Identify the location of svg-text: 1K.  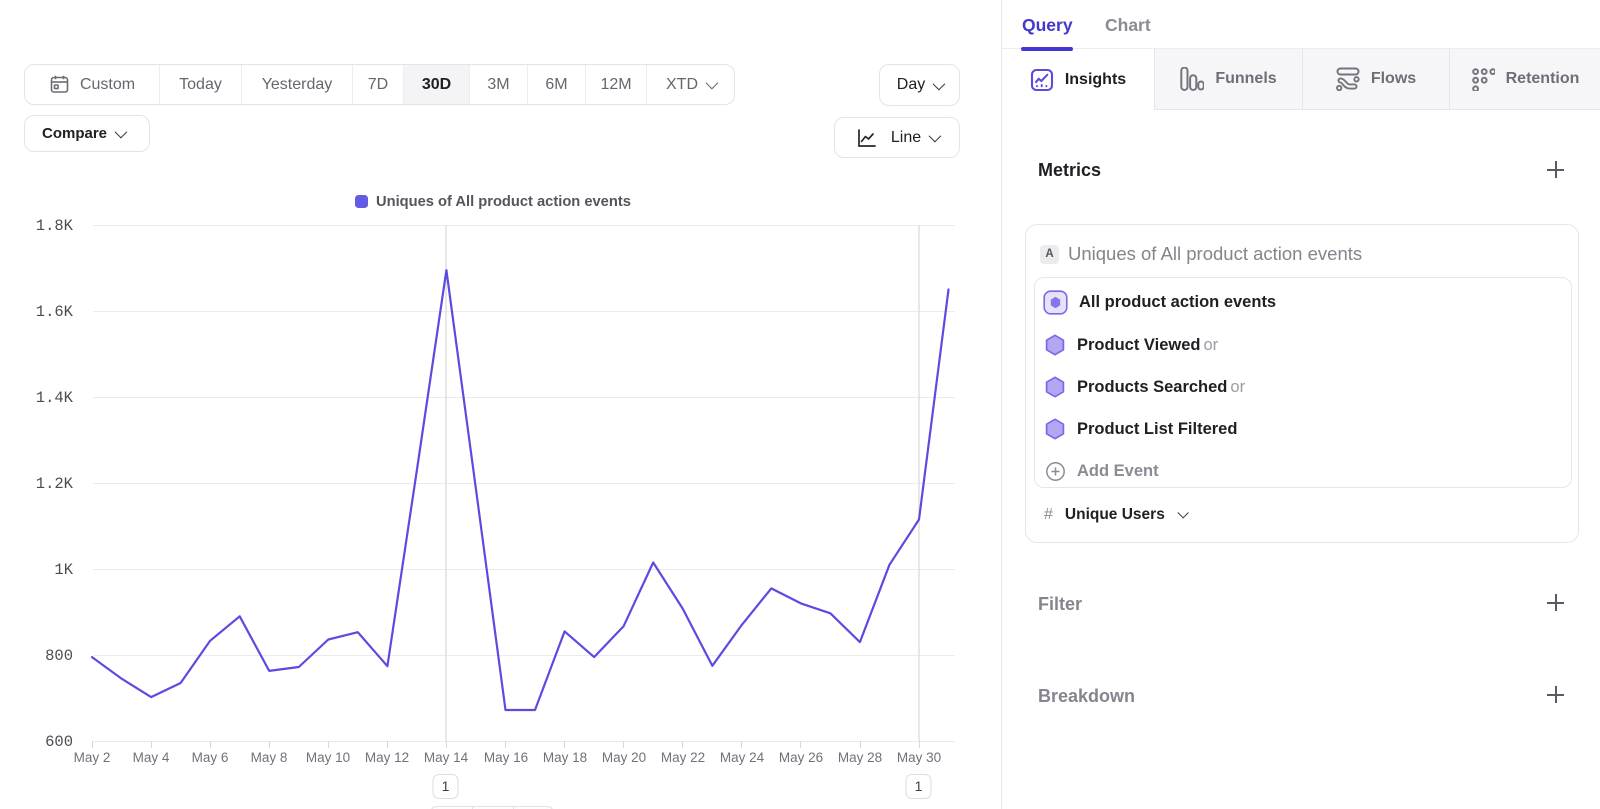
(63, 570).